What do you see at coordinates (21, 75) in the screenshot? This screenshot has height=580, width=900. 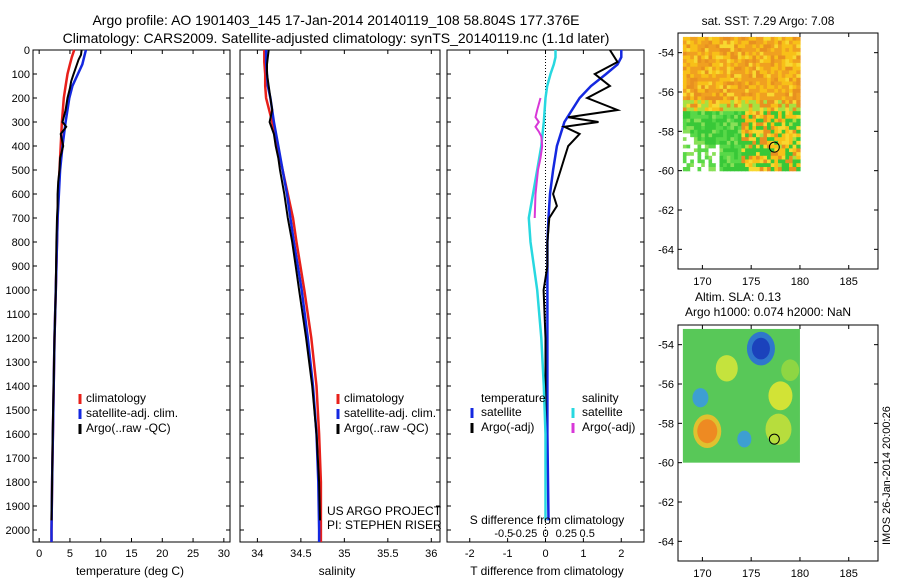 I see `ytick-label: 100` at bounding box center [21, 75].